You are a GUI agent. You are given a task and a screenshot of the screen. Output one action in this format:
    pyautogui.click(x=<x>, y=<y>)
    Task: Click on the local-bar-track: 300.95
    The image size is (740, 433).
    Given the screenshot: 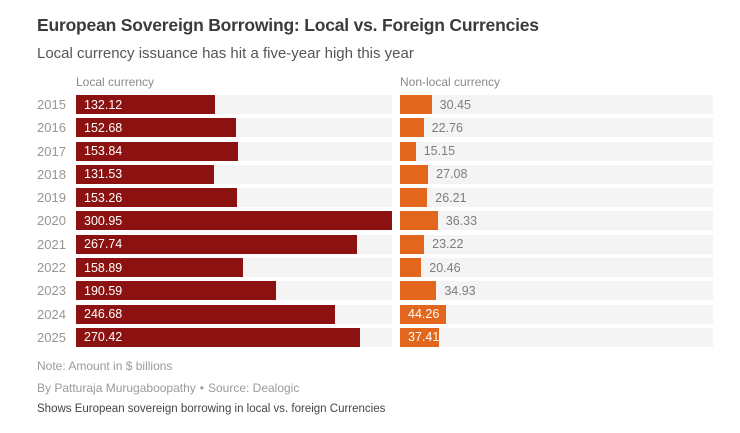 What is the action you would take?
    pyautogui.click(x=234, y=221)
    